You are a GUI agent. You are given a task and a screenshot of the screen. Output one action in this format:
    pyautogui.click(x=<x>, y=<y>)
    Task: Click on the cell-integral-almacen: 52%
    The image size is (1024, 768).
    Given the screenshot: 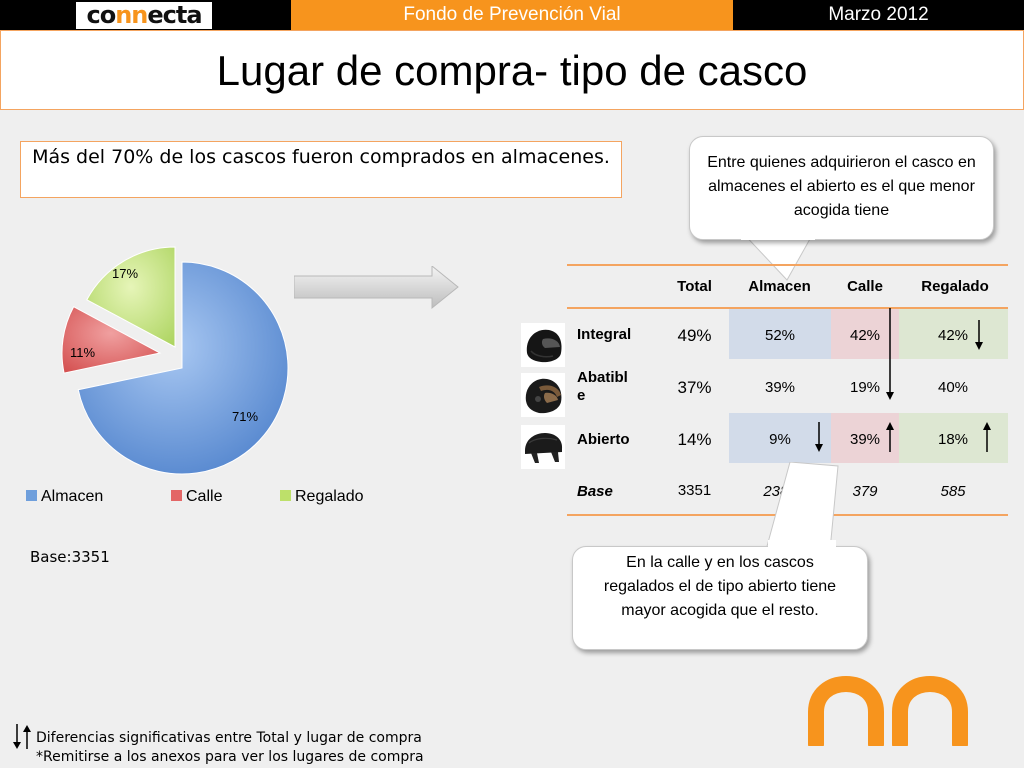 What is the action you would take?
    pyautogui.click(x=780, y=335)
    